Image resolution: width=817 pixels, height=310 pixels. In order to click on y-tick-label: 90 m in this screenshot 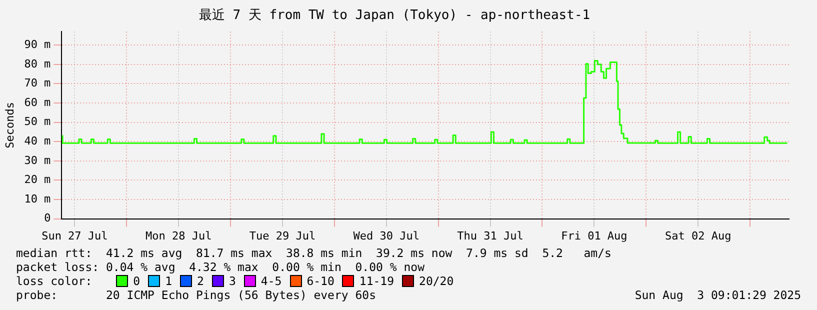, I will do `click(38, 44)`.